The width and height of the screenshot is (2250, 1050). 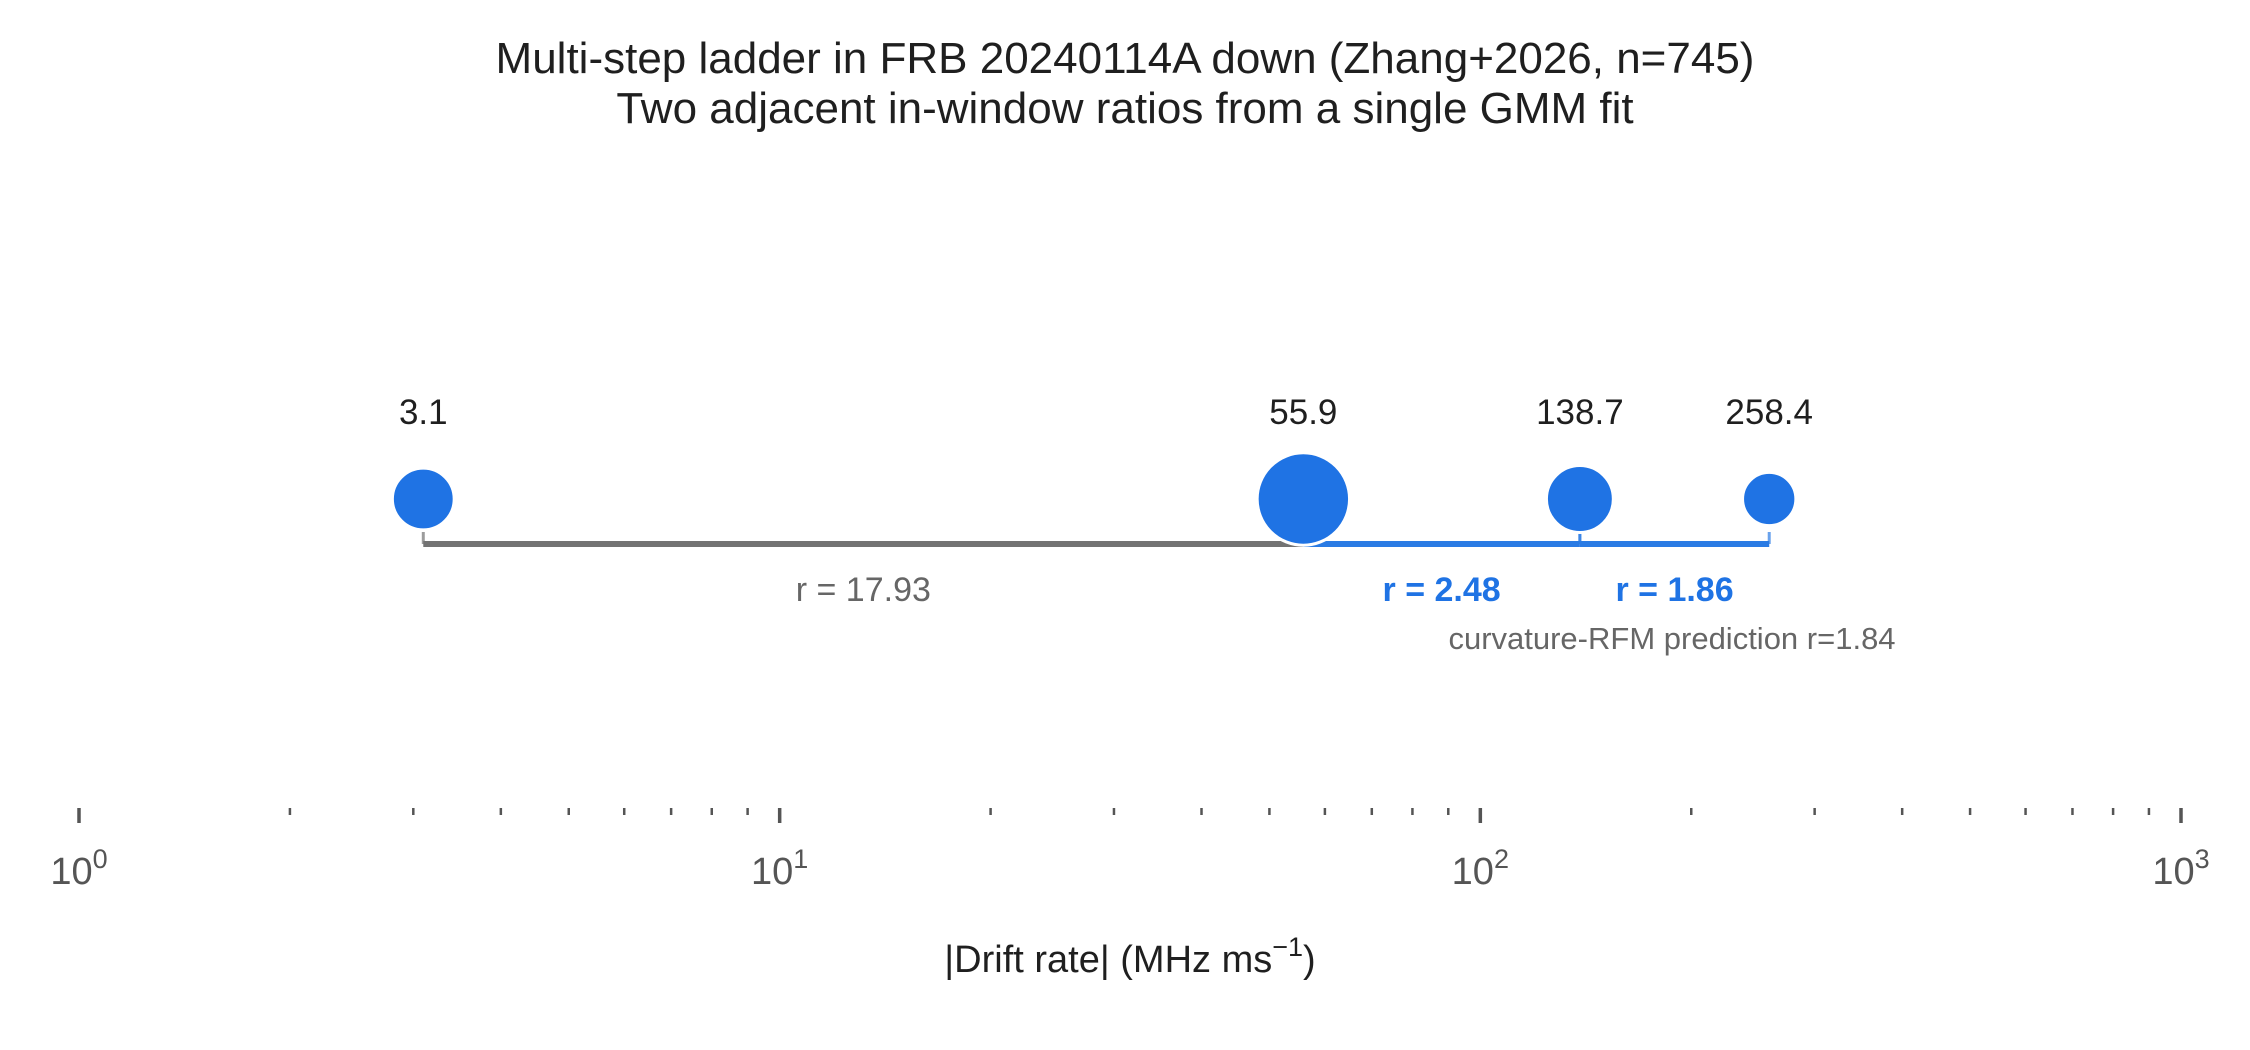 I want to click on x-axis-label: |Drift rate| (MHz ms−1), so click(x=1129, y=956).